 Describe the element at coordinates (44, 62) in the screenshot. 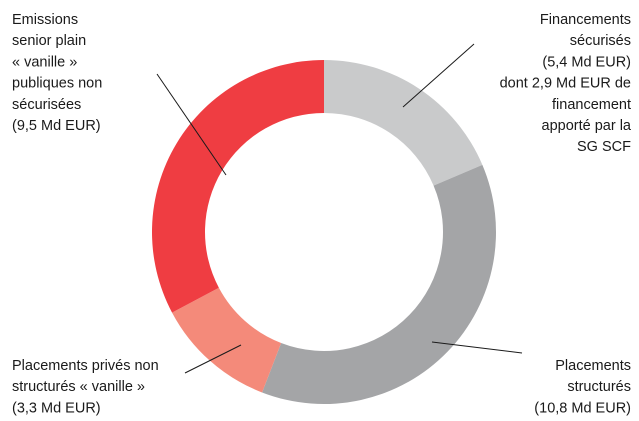

I see `label-line: « vanille »` at that location.